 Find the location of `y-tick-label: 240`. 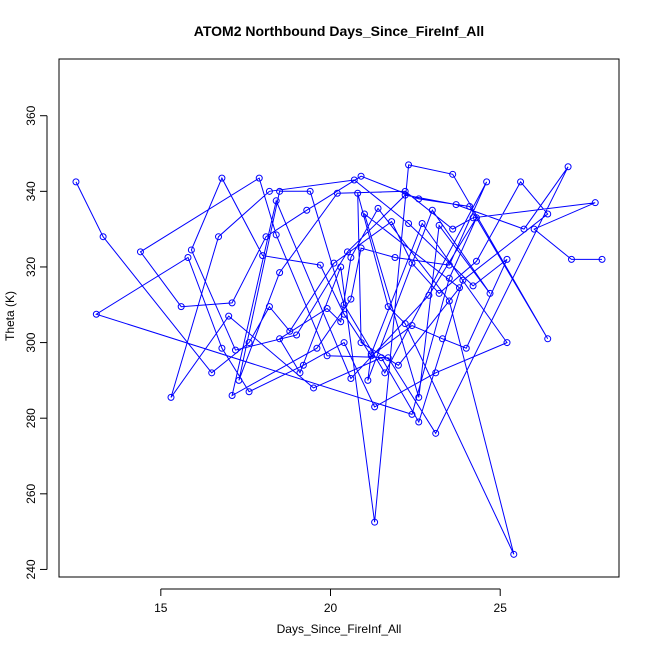

y-tick-label: 240 is located at coordinates (31, 569).